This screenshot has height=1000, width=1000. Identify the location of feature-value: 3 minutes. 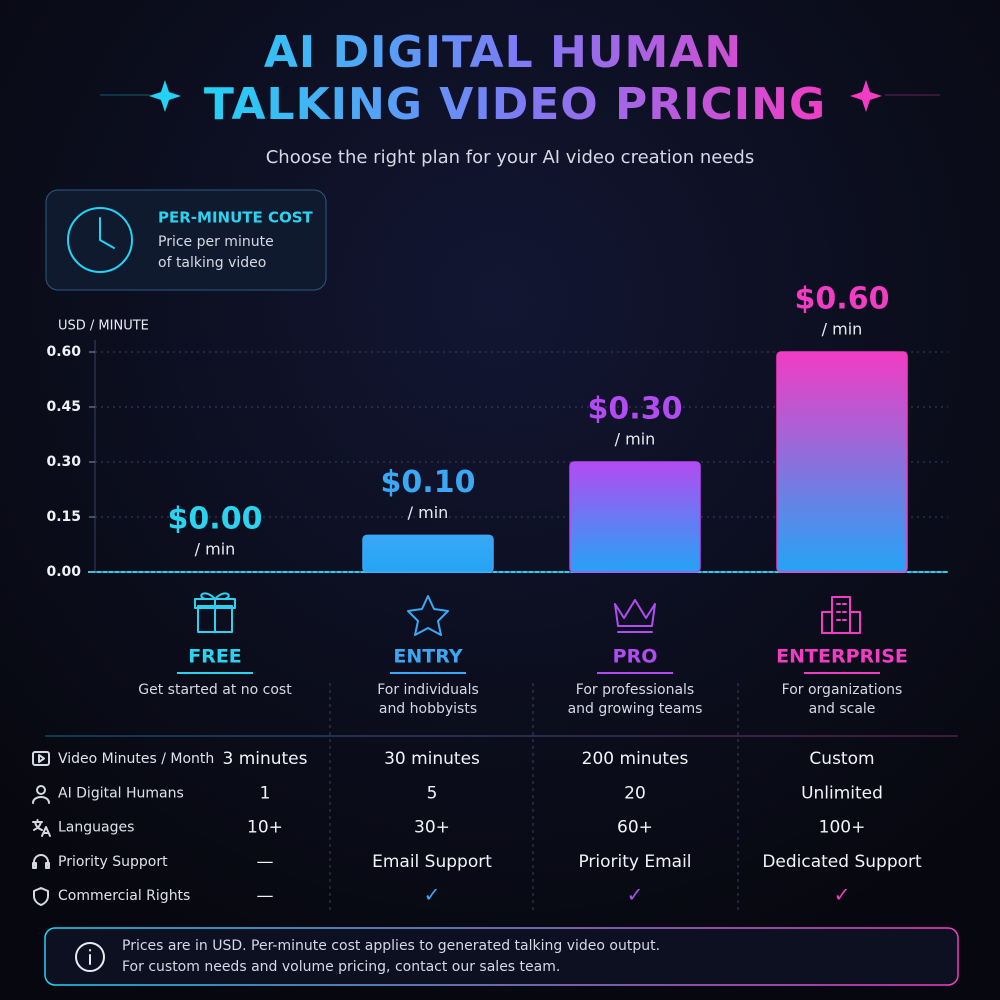
(264, 759).